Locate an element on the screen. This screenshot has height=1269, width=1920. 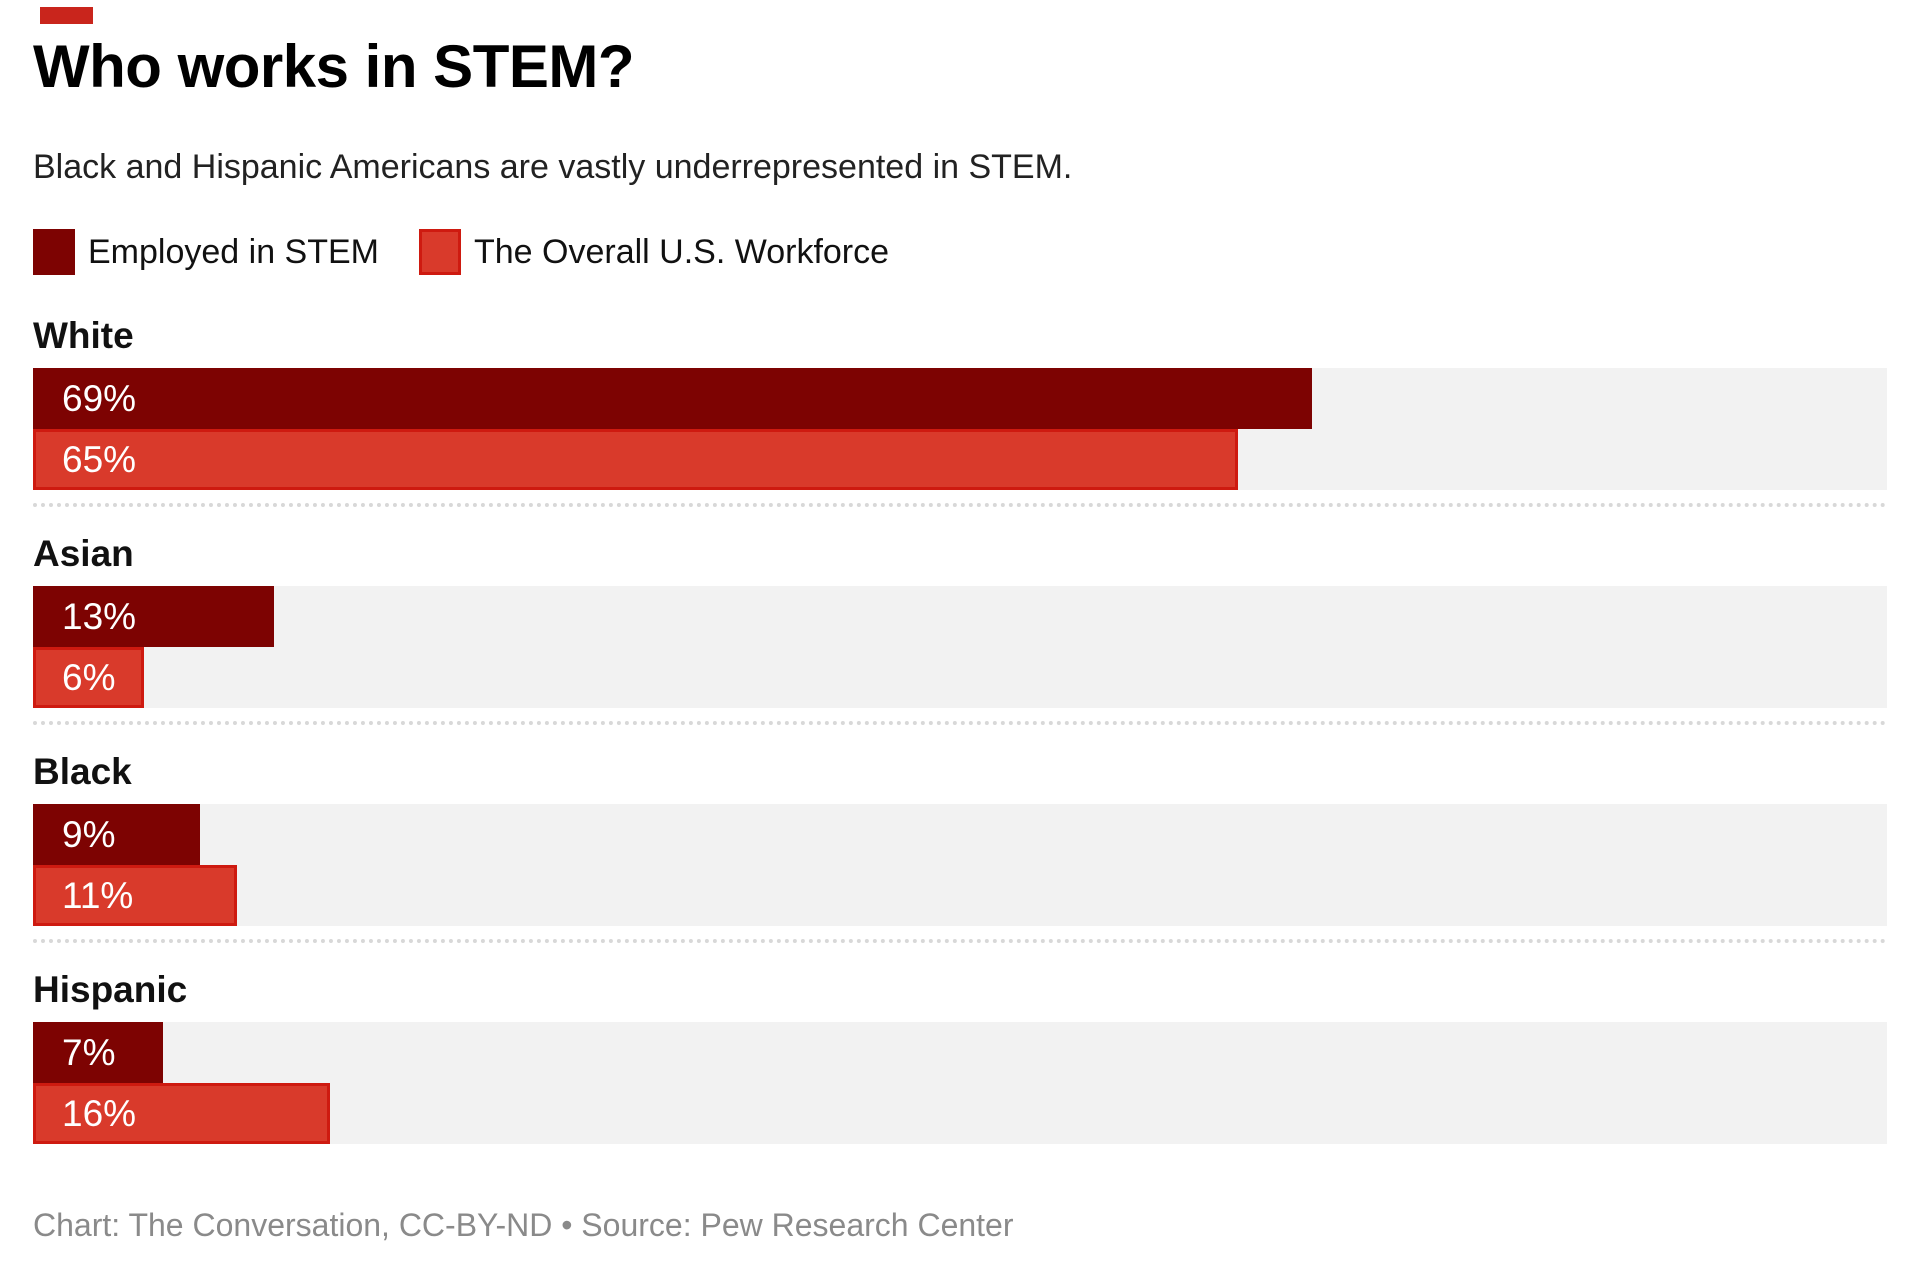
bar-value-label: 69% is located at coordinates (99, 398).